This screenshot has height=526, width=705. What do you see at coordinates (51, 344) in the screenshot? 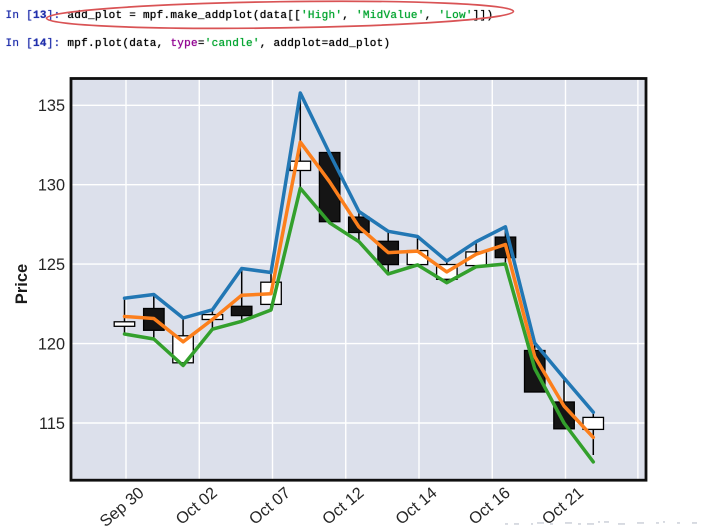
I see `svg-text: 120` at bounding box center [51, 344].